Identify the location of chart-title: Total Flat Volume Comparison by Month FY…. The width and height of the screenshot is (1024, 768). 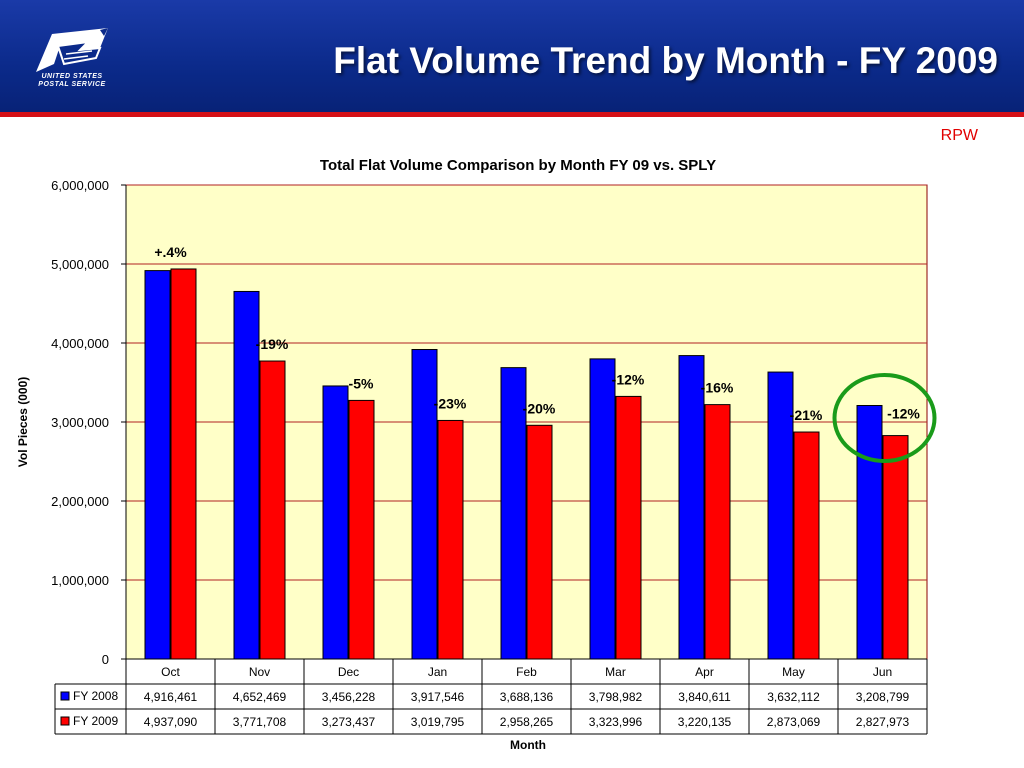
(518, 165).